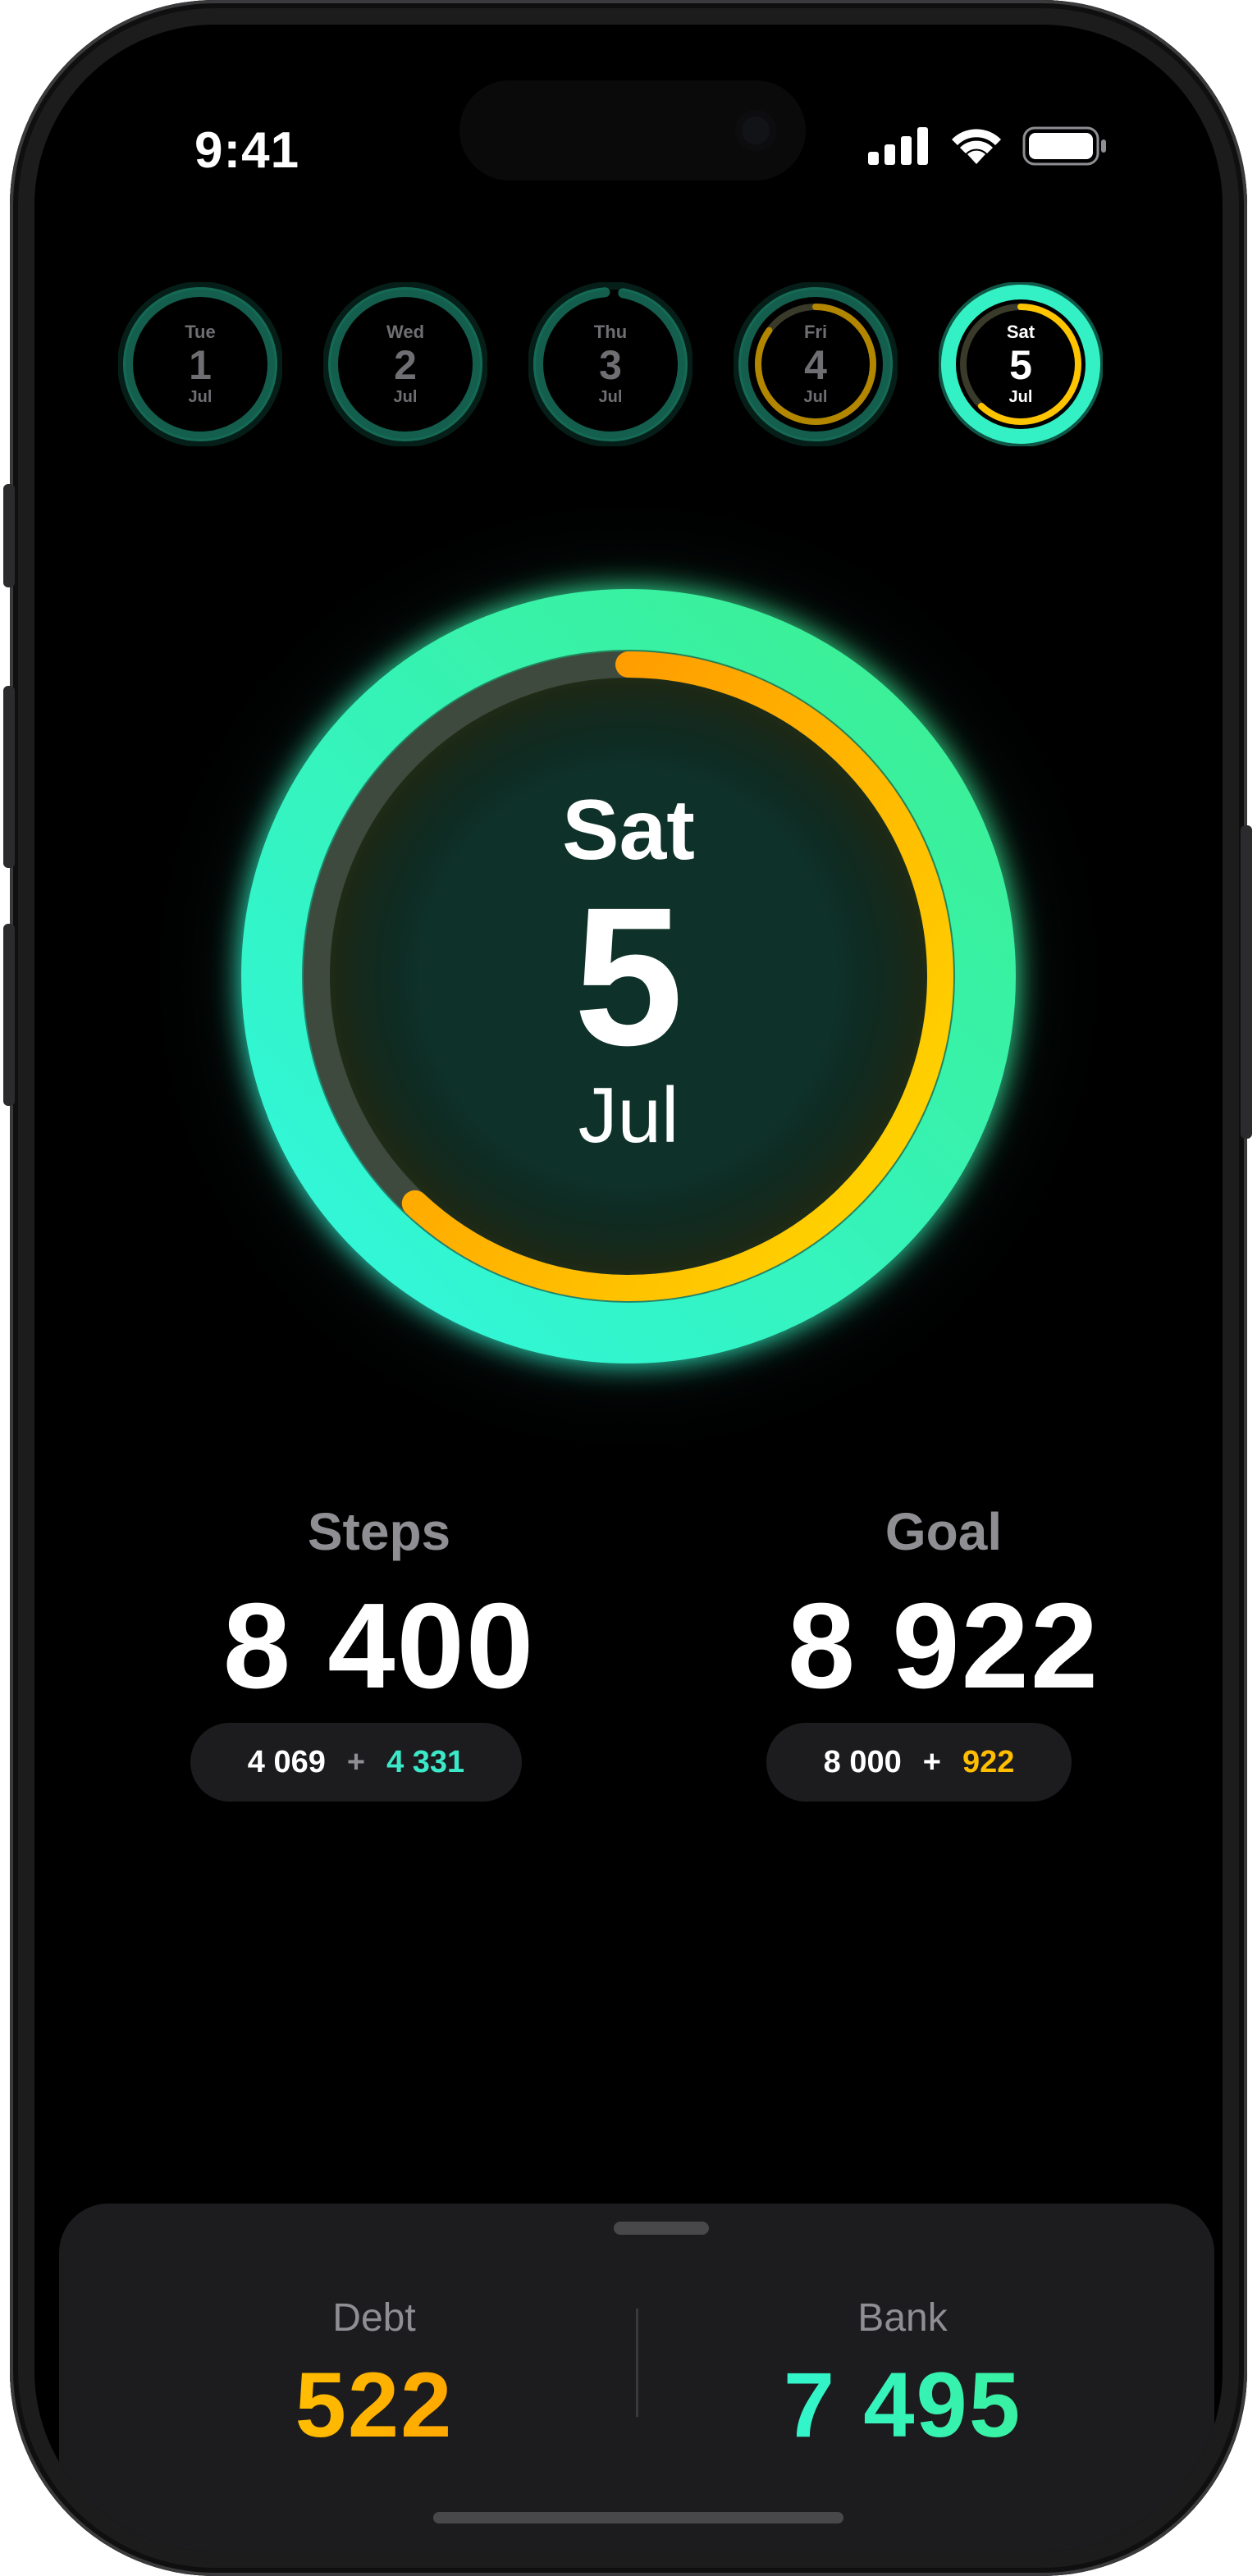 This screenshot has height=2576, width=1257. I want to click on day-number: 5, so click(1020, 365).